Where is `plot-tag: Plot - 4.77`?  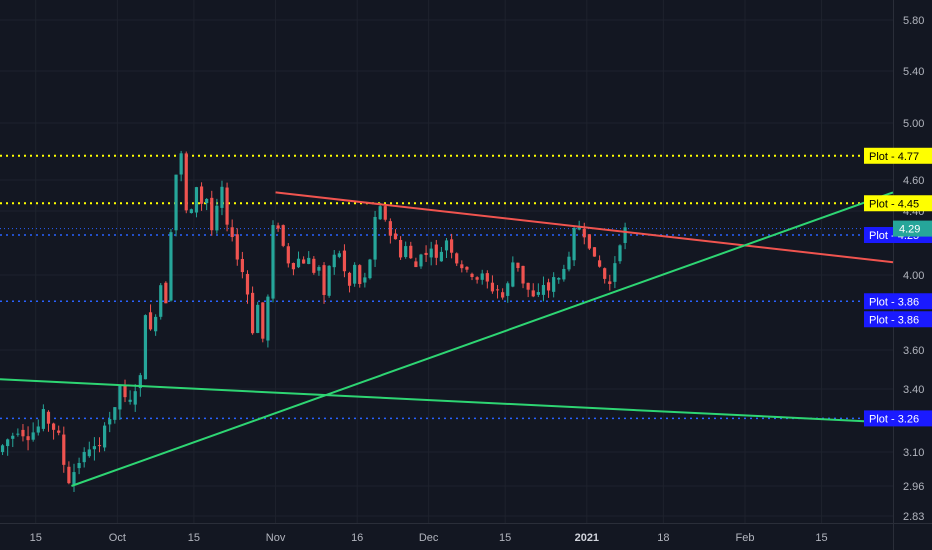
plot-tag: Plot - 4.77 is located at coordinates (898, 155).